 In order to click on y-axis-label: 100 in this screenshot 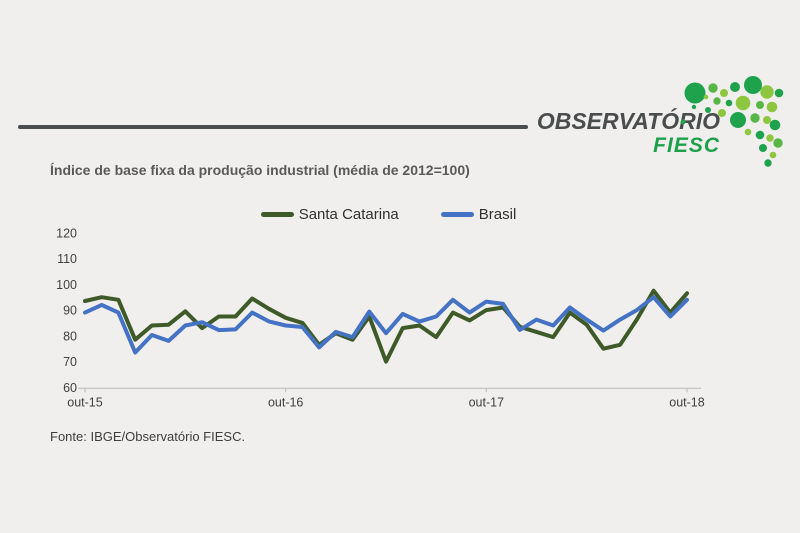, I will do `click(66, 285)`.